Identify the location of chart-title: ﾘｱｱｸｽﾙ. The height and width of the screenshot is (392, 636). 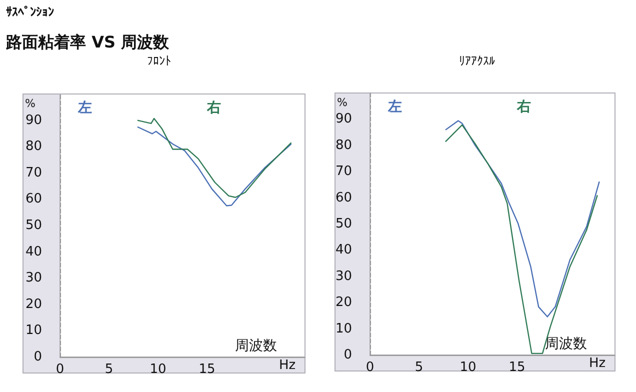
(477, 61).